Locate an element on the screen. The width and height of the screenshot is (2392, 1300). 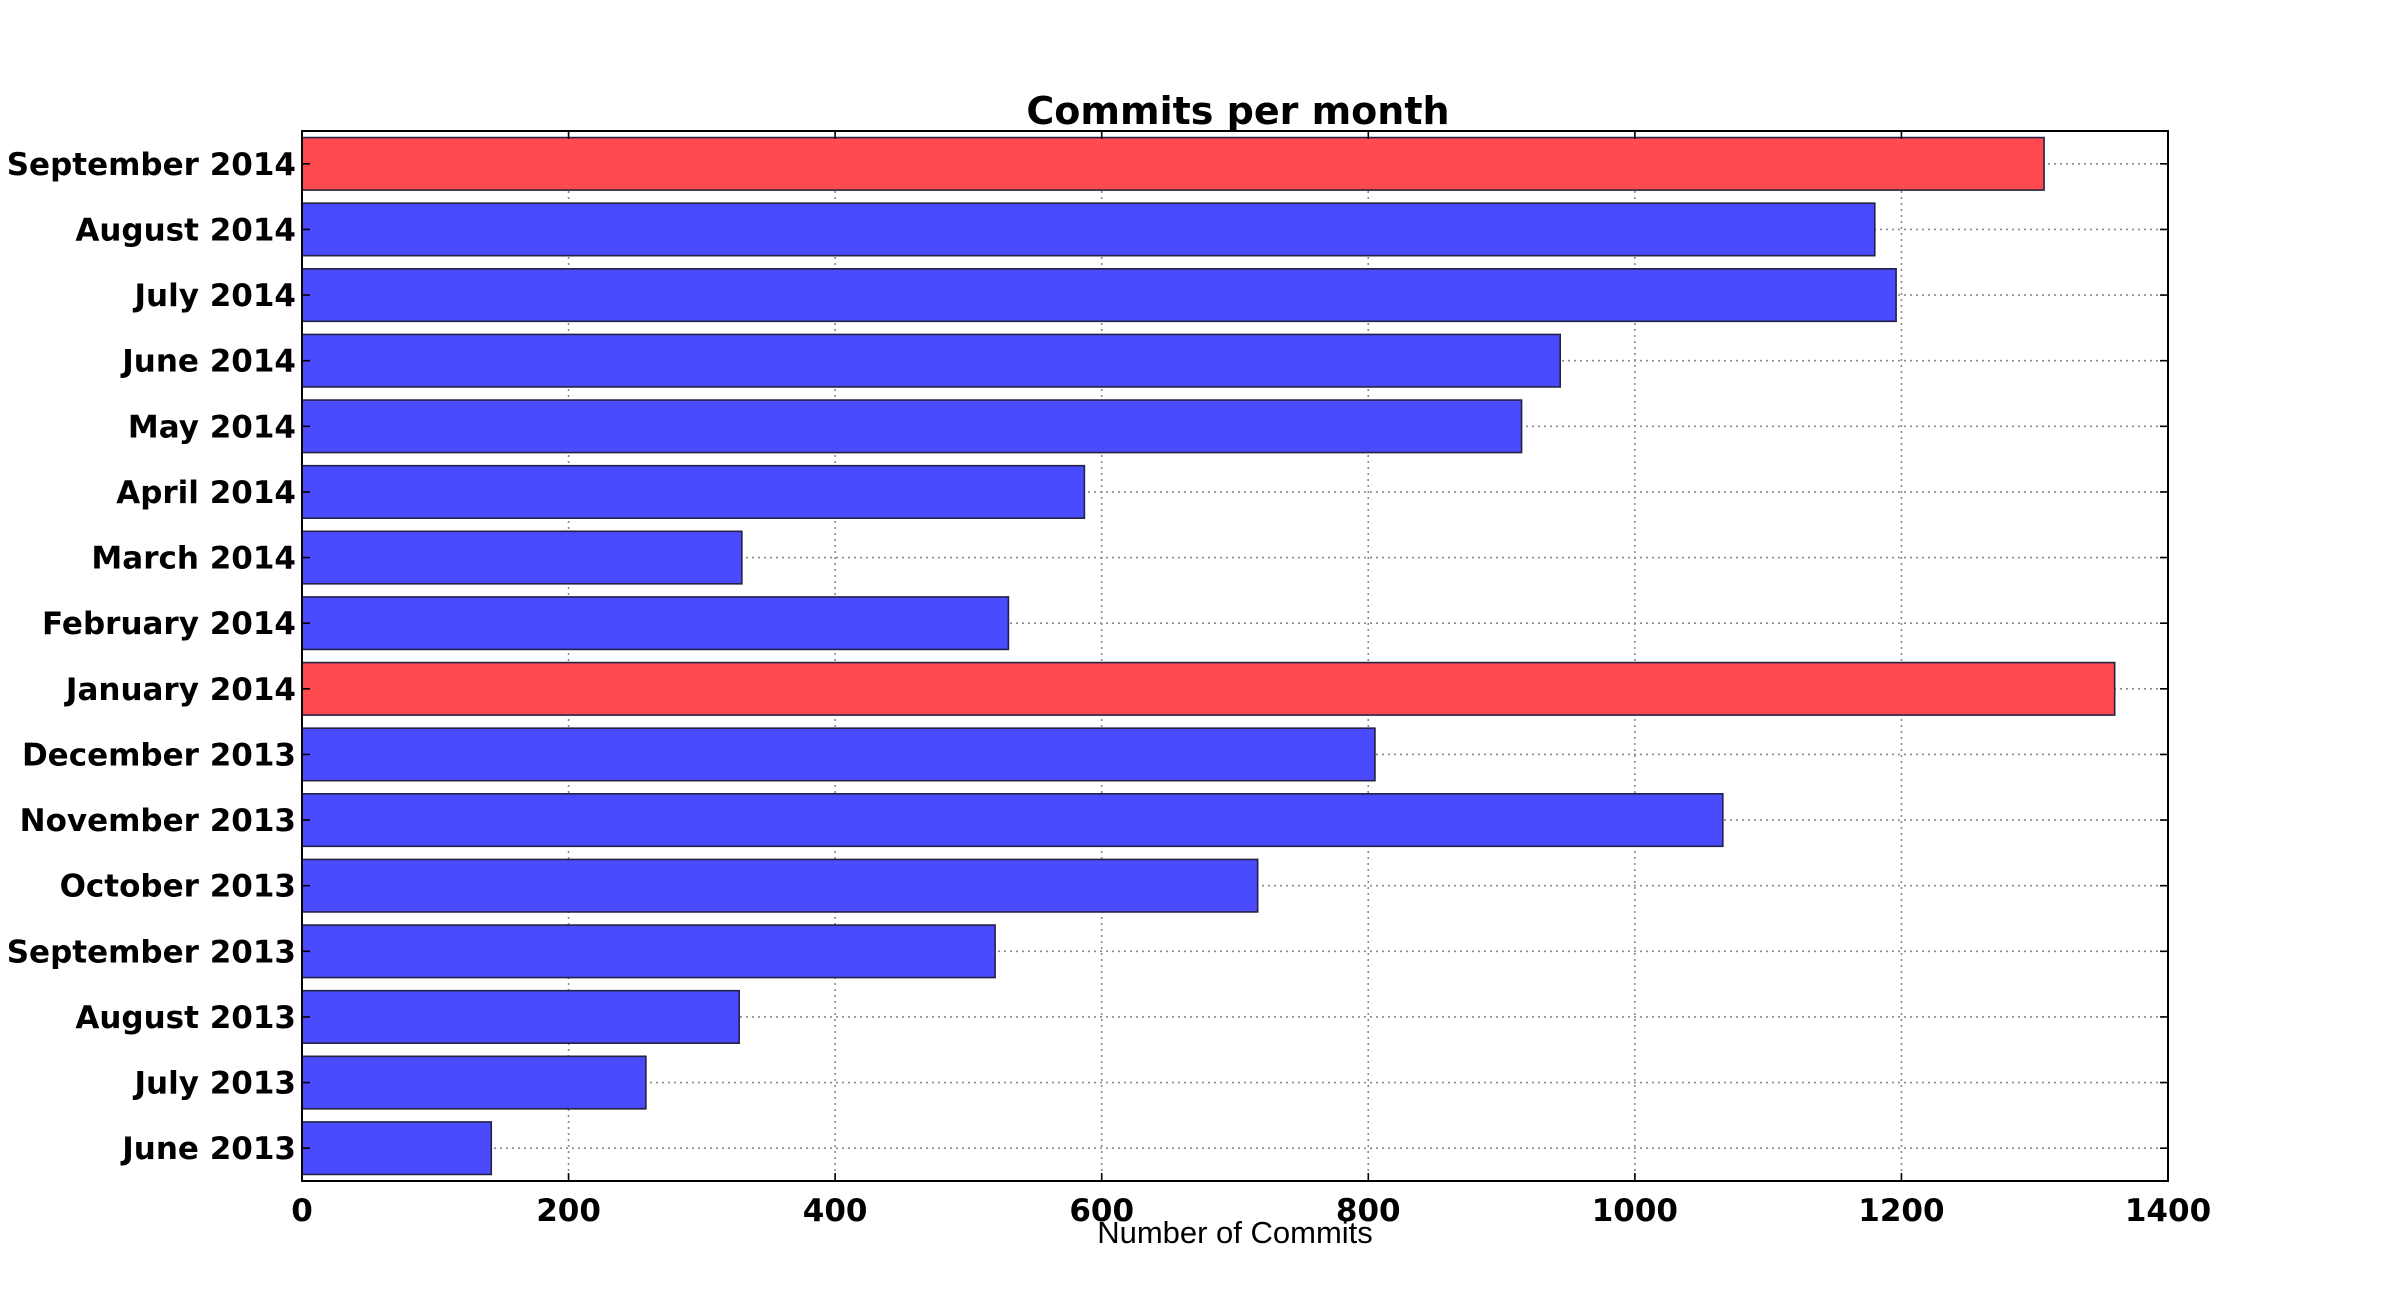
category-label: November 2013 is located at coordinates (158, 821).